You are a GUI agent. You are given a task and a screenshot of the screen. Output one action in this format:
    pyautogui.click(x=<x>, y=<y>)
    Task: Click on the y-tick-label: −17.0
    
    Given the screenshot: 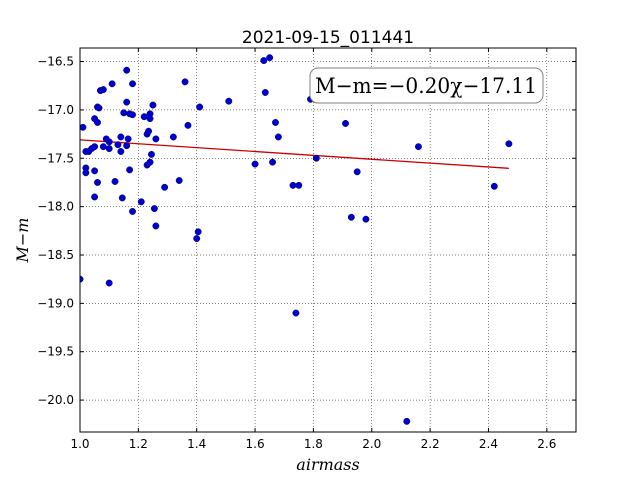 What is the action you would take?
    pyautogui.click(x=55, y=110)
    